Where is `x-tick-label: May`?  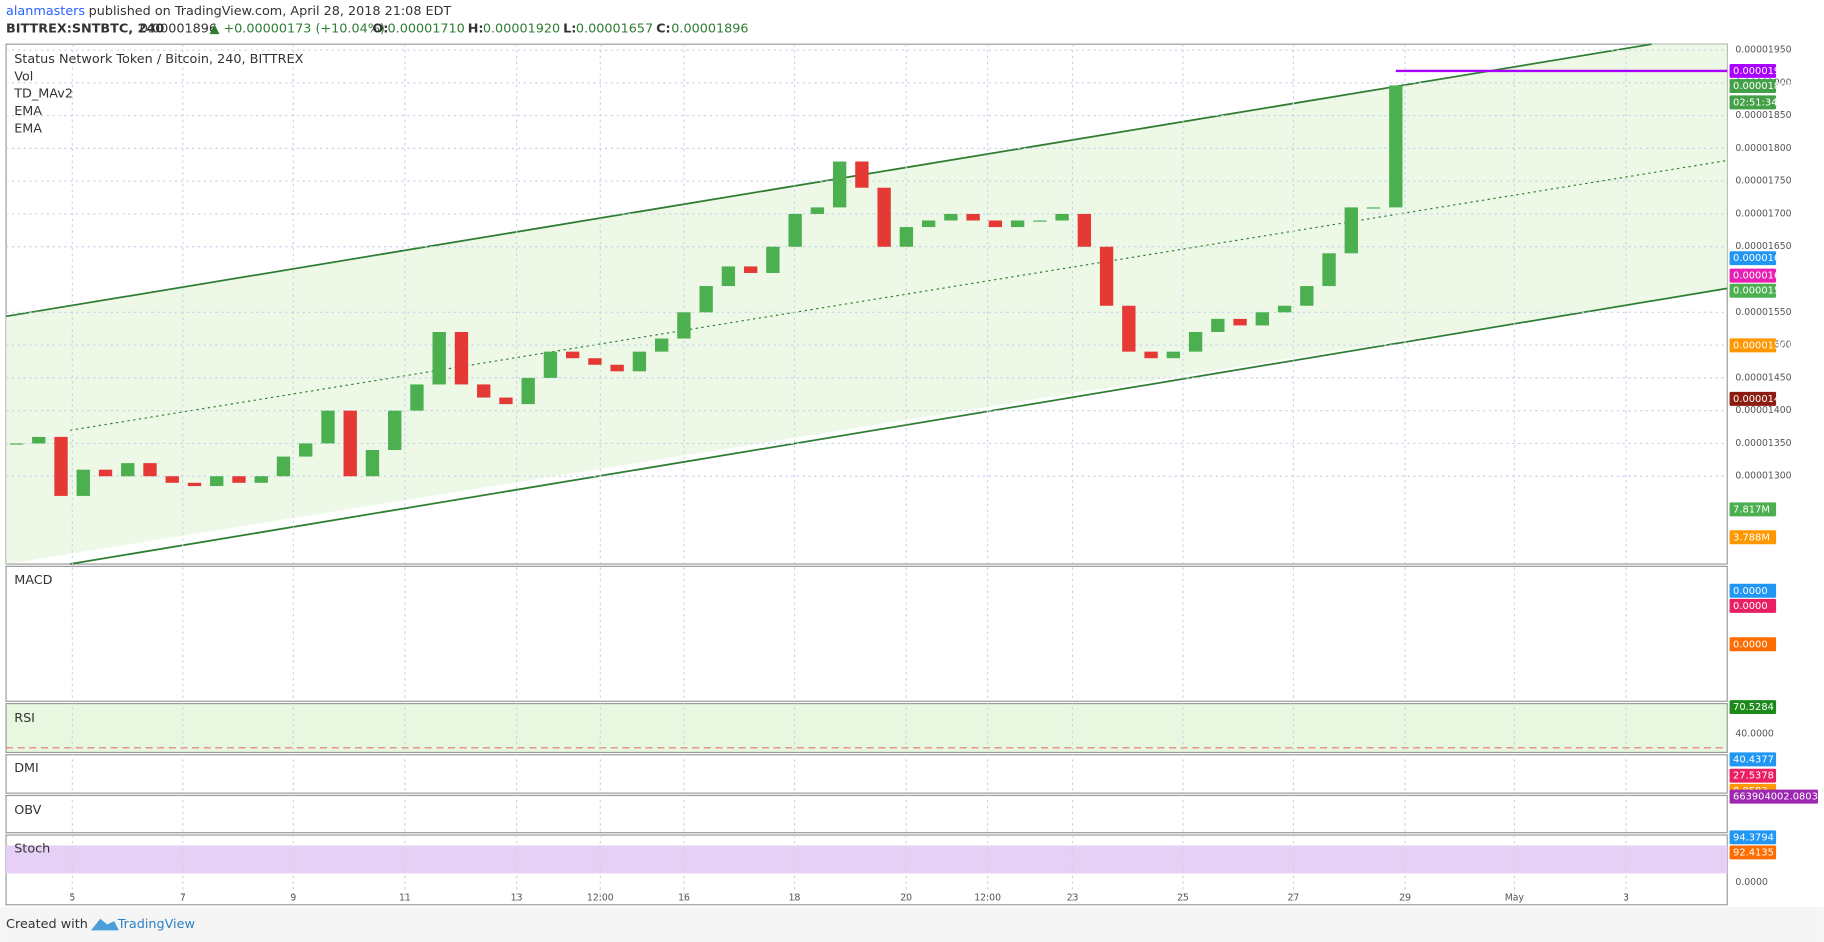 x-tick-label: May is located at coordinates (1515, 897).